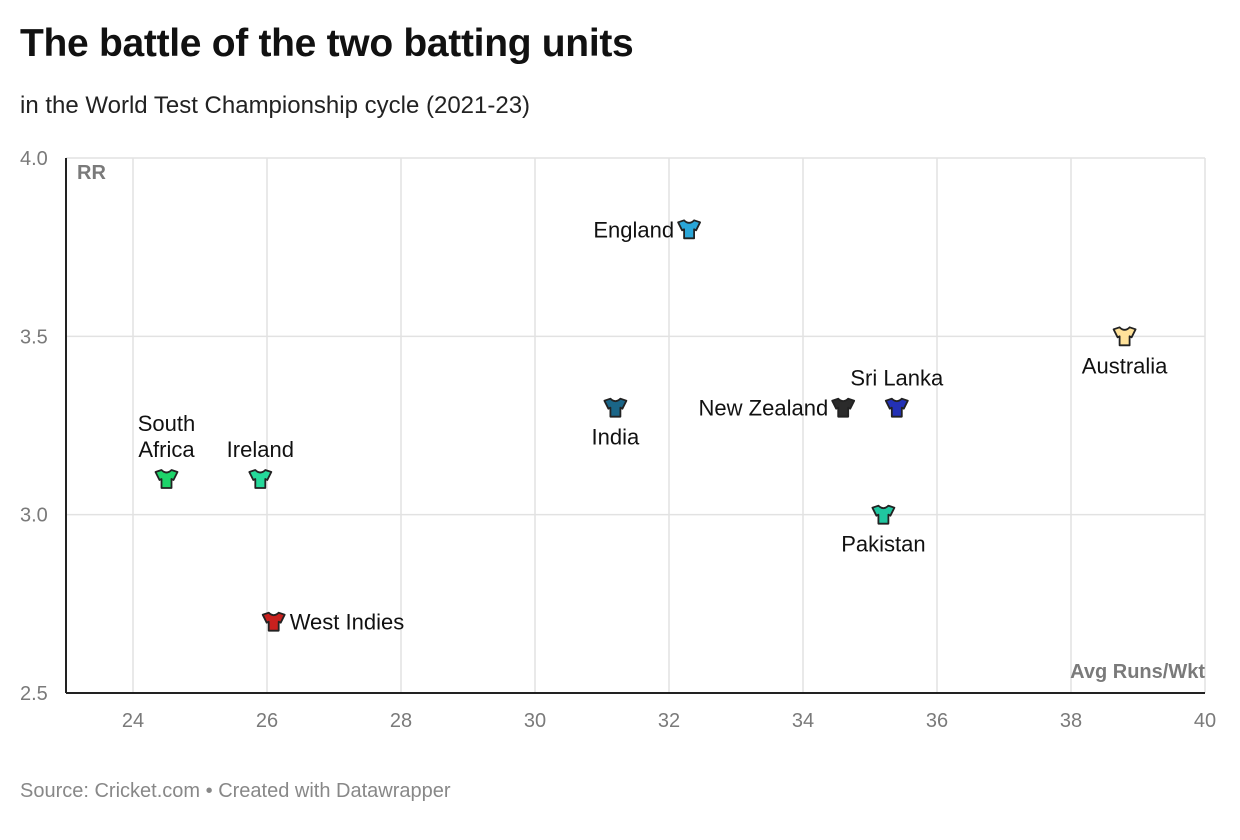 The image size is (1240, 840). I want to click on point-label: India, so click(616, 437).